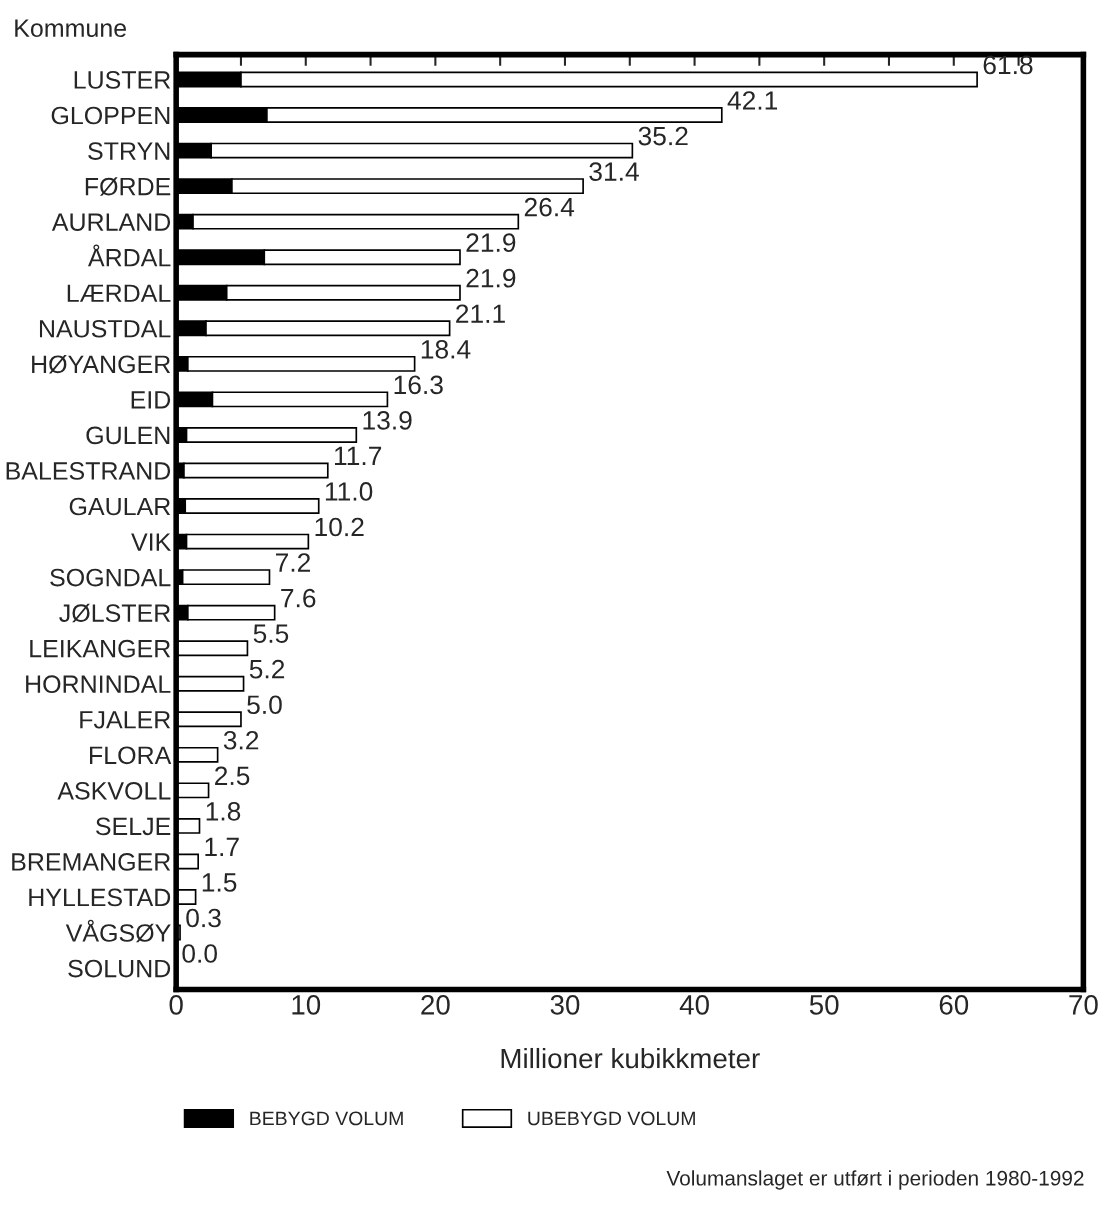  What do you see at coordinates (954, 1005) in the screenshot?
I see `x-tick-label: 60` at bounding box center [954, 1005].